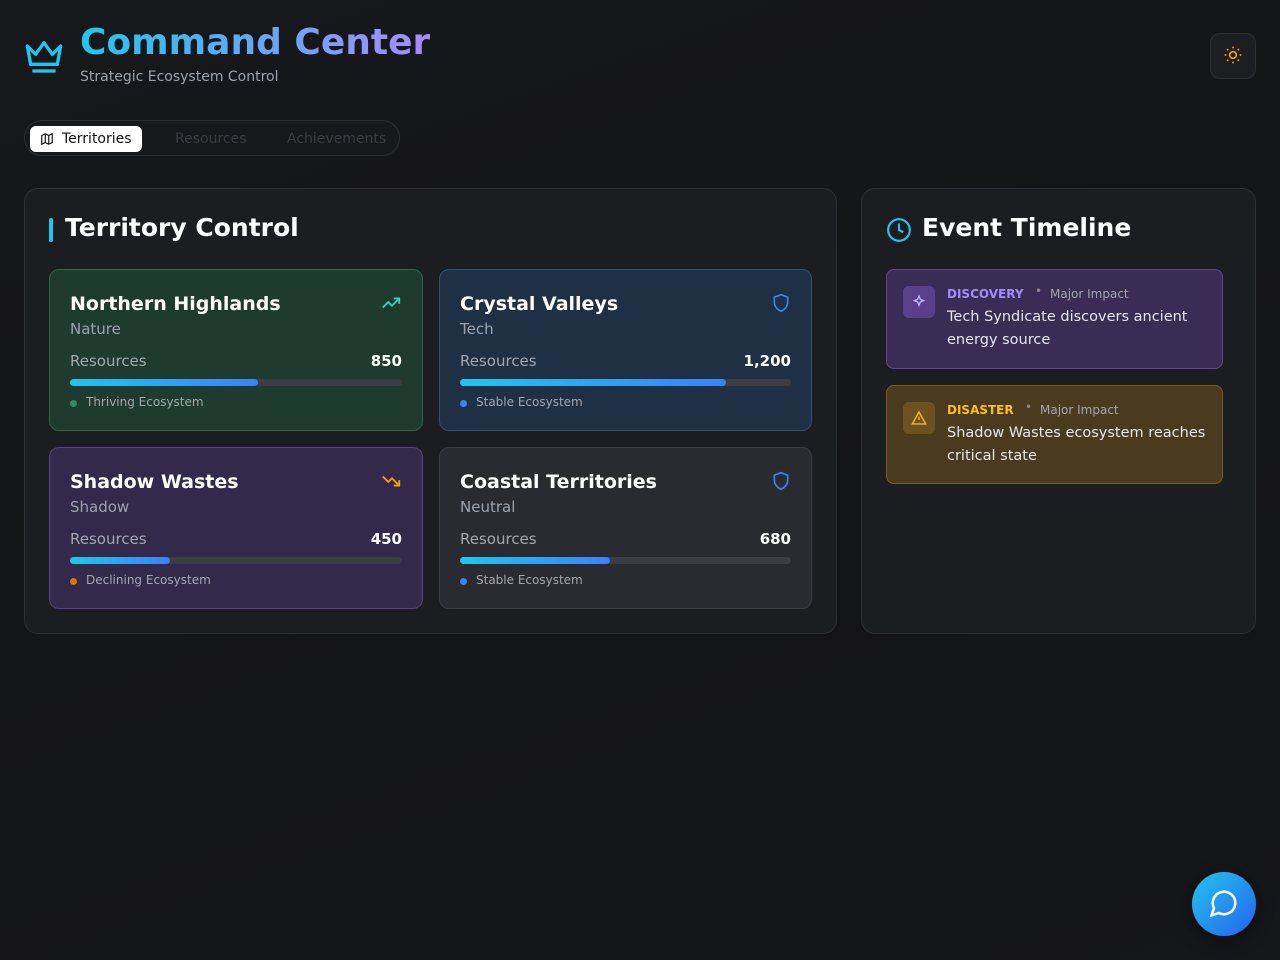 Image resolution: width=1280 pixels, height=960 pixels. What do you see at coordinates (51, 230) in the screenshot?
I see `accent-bar` at bounding box center [51, 230].